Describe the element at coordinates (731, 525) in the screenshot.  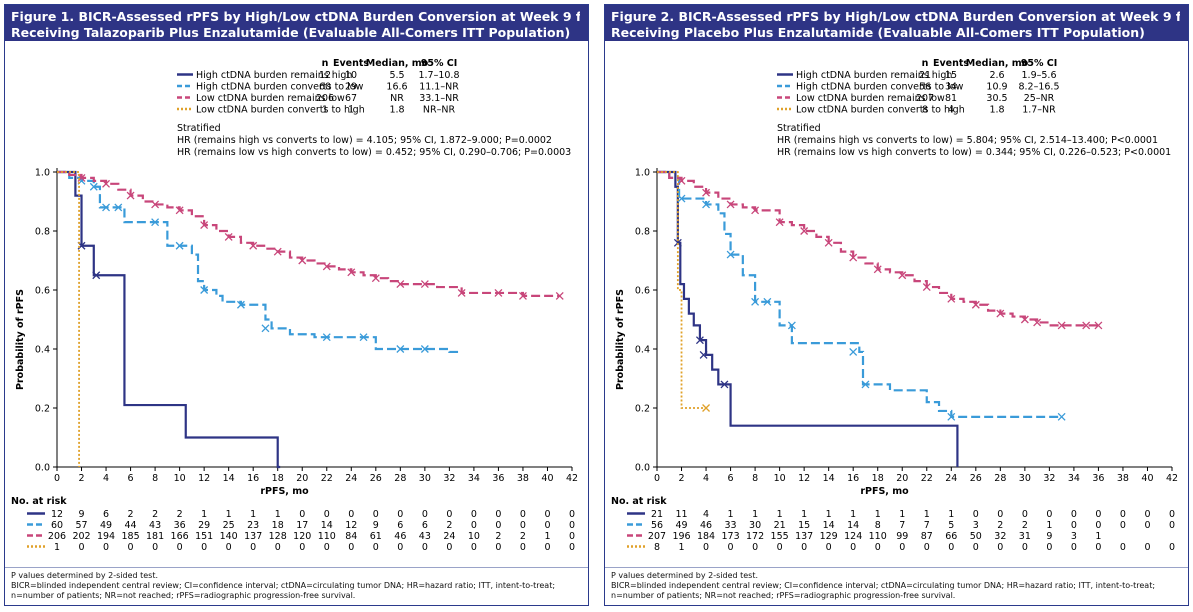
I see `risk-count: 33` at that location.